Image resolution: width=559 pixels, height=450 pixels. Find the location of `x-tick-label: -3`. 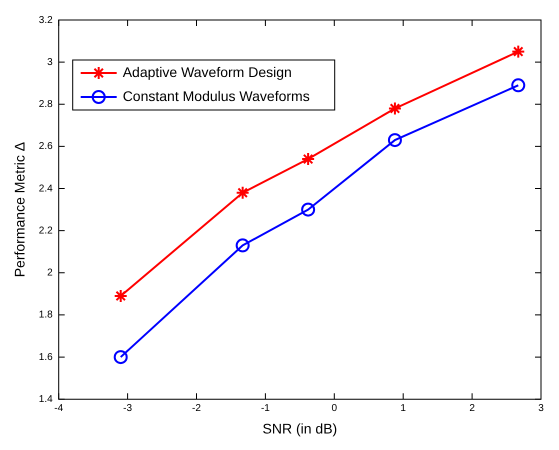

x-tick-label: -3 is located at coordinates (127, 408).